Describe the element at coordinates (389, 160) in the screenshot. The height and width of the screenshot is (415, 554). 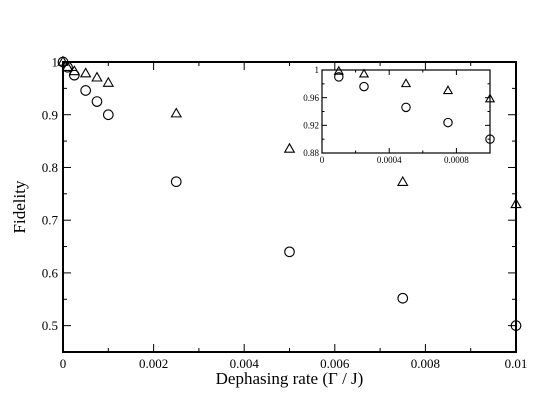
I see `inset-x-tick-label: 0.0004` at that location.